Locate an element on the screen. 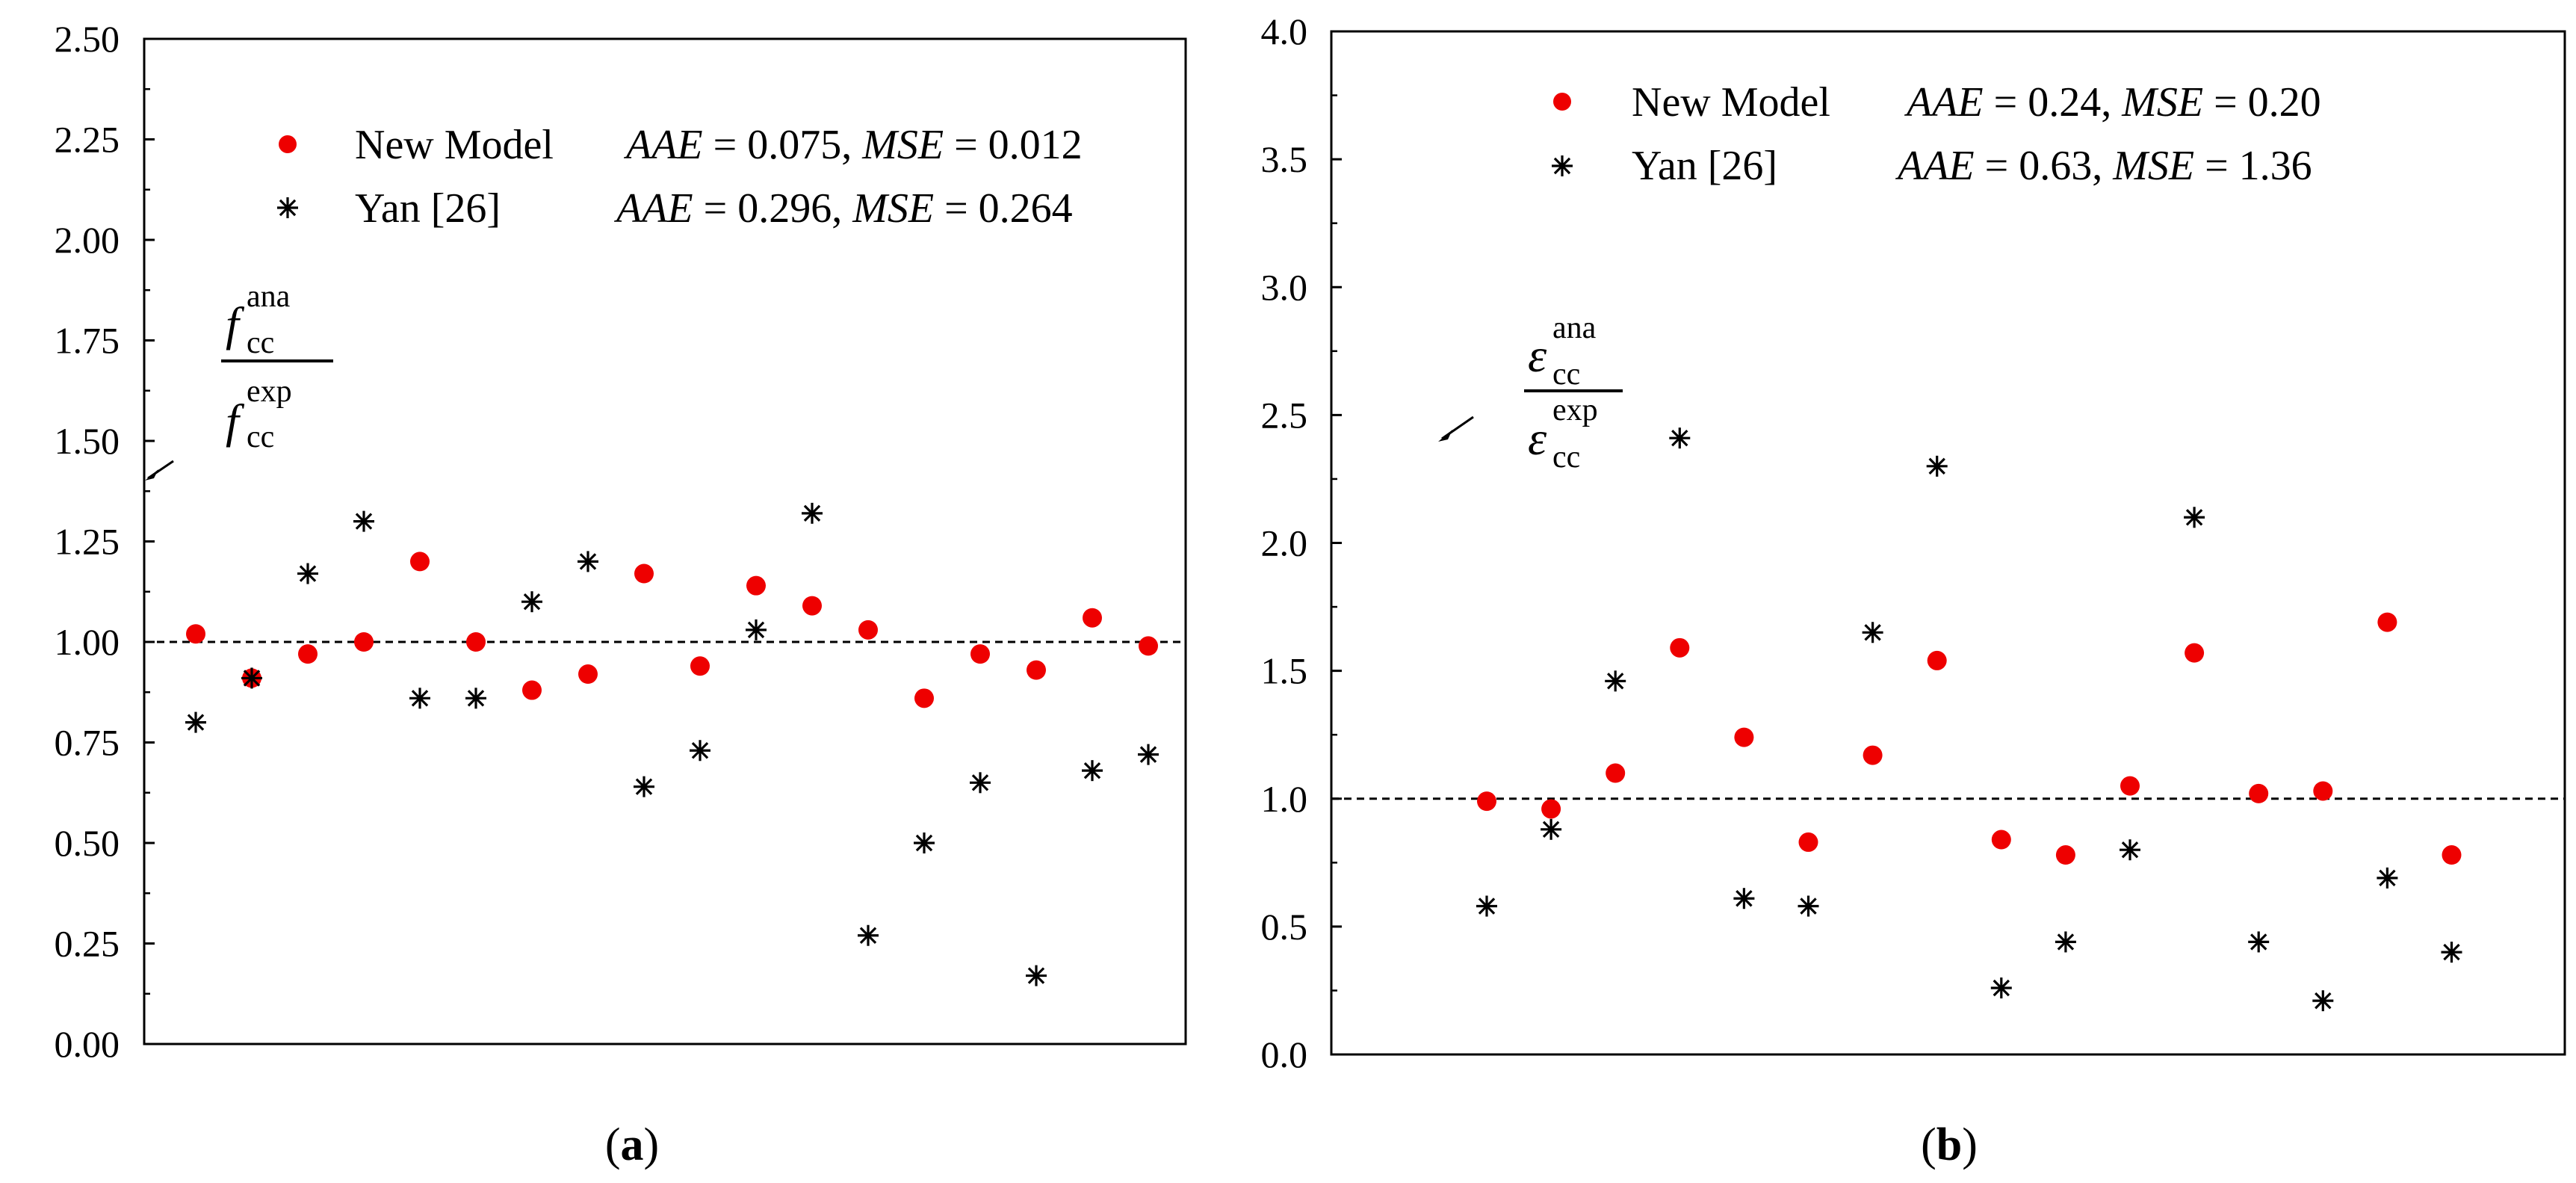 This screenshot has width=2576, height=1183. ratio-a-numerator: f is located at coordinates (235, 323).